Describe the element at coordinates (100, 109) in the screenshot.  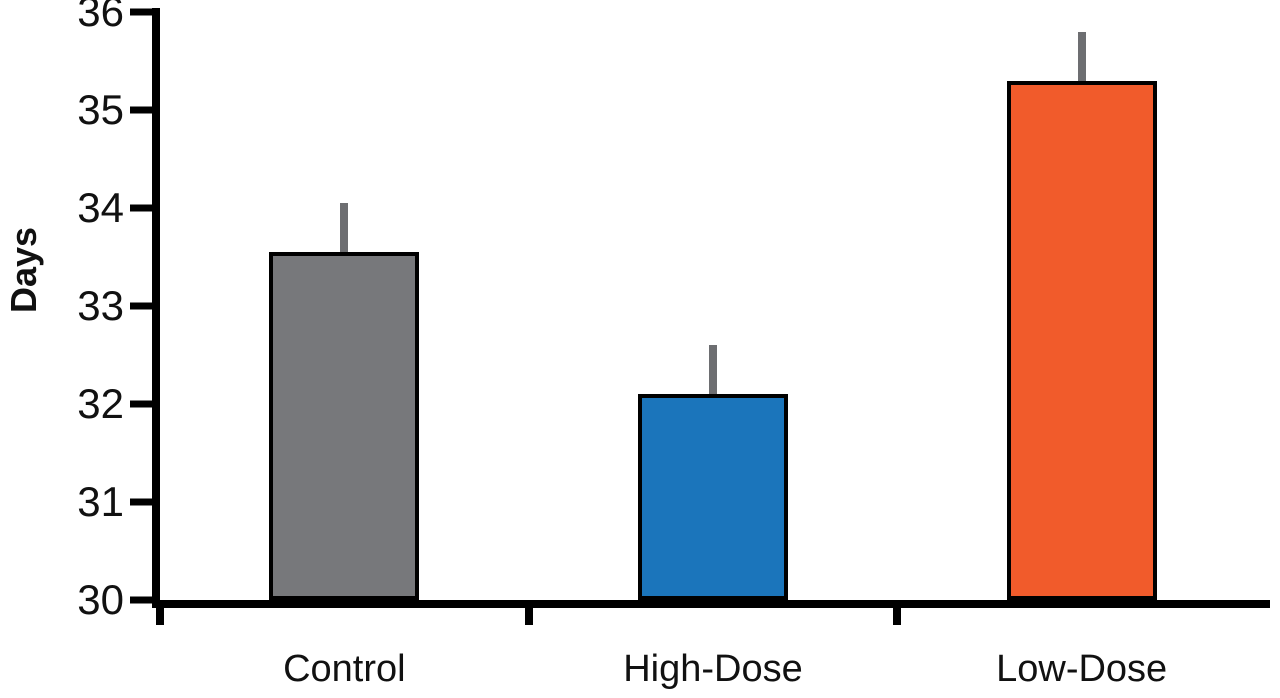
I see `y-axis-tick-label: 35` at that location.